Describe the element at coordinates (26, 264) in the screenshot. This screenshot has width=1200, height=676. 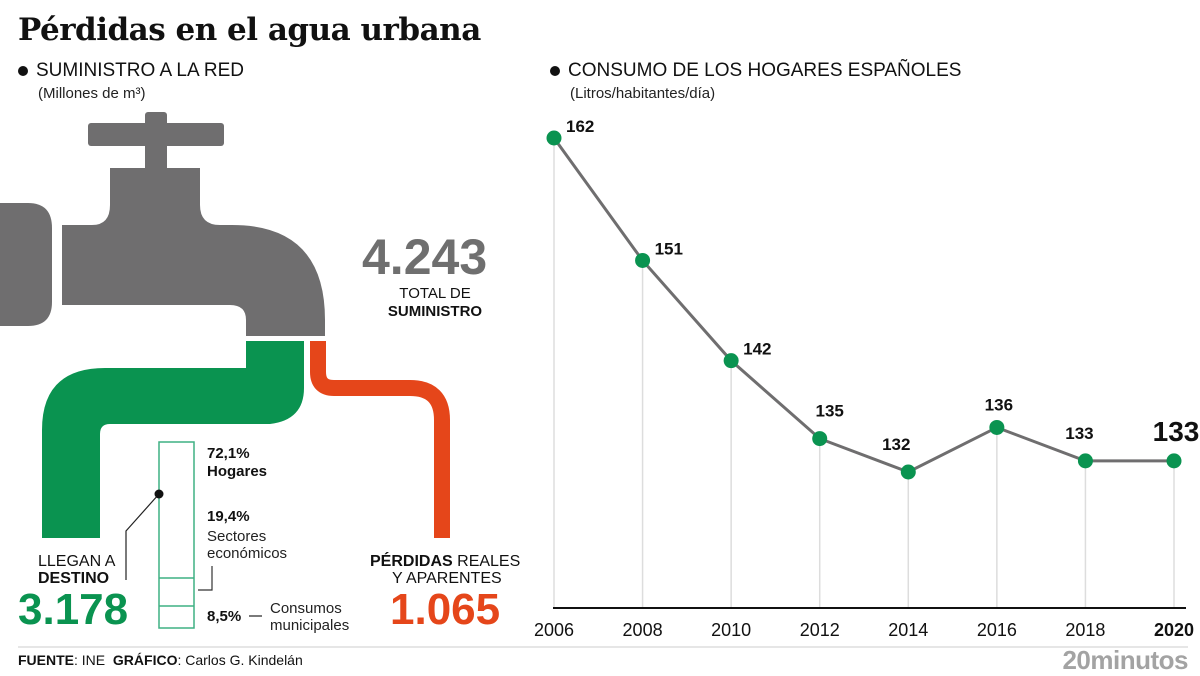
I see `faucet-wall-mount` at that location.